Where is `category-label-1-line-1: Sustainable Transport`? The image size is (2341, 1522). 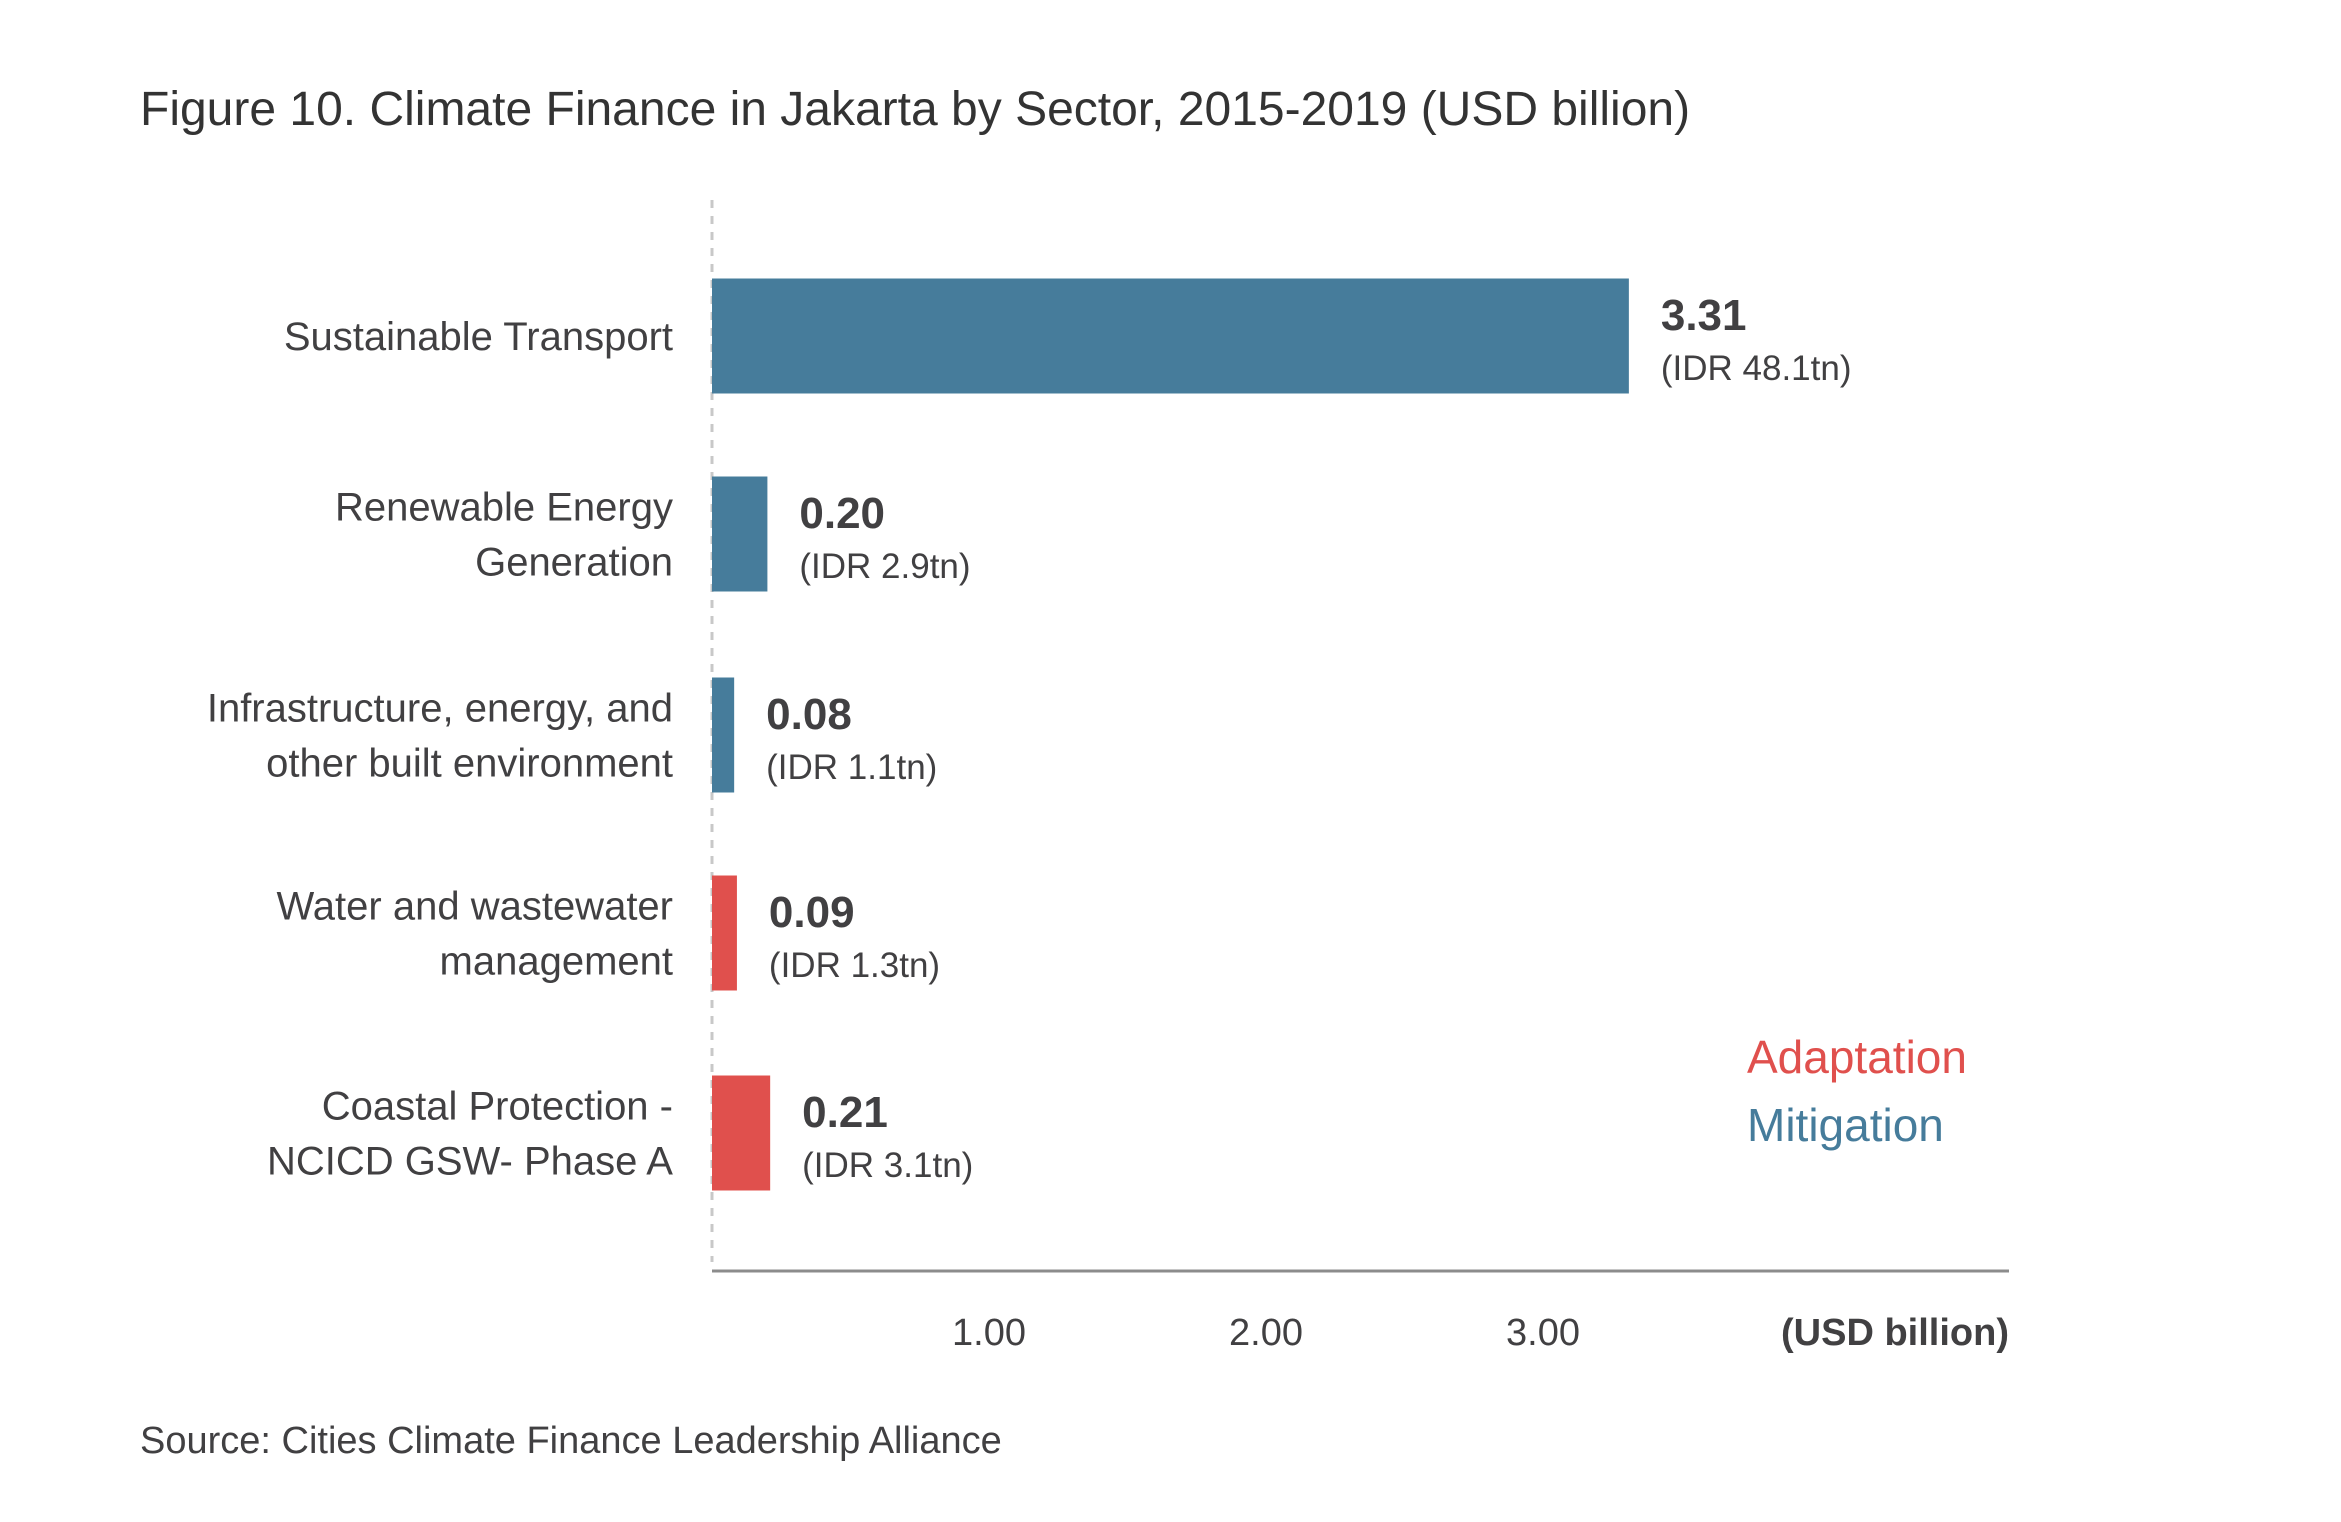 category-label-1-line-1: Sustainable Transport is located at coordinates (478, 337).